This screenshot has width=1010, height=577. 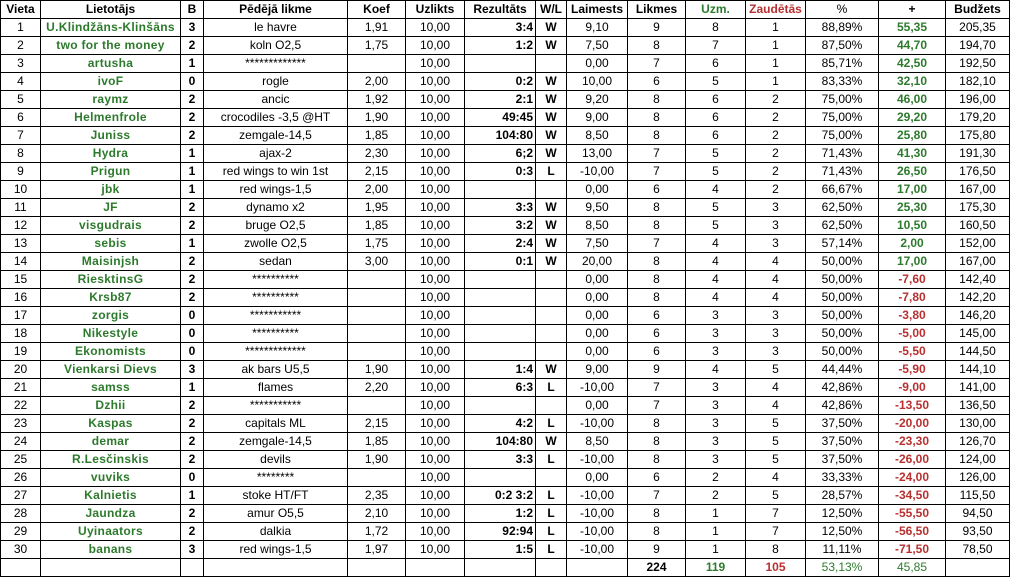 What do you see at coordinates (656, 9) in the screenshot?
I see `header-col-likmes: Likmes` at bounding box center [656, 9].